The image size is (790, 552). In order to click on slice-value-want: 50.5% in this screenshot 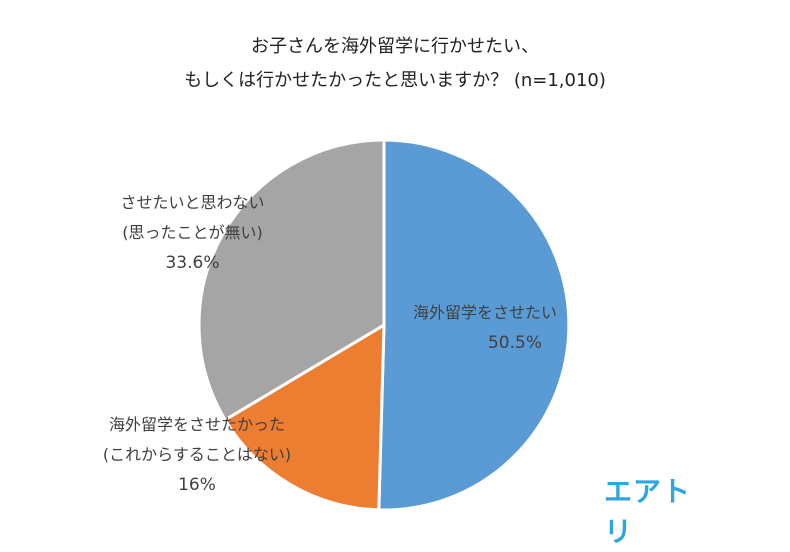, I will do `click(514, 343)`.